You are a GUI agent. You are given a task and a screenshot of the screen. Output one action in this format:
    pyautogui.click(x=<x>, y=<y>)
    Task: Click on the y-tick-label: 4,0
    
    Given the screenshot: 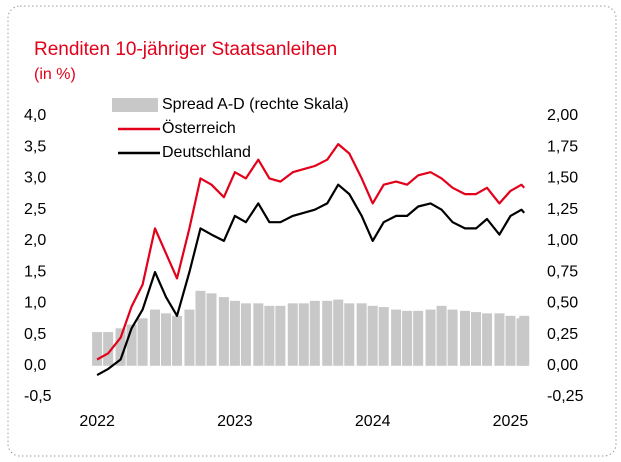 What is the action you would take?
    pyautogui.click(x=35, y=115)
    